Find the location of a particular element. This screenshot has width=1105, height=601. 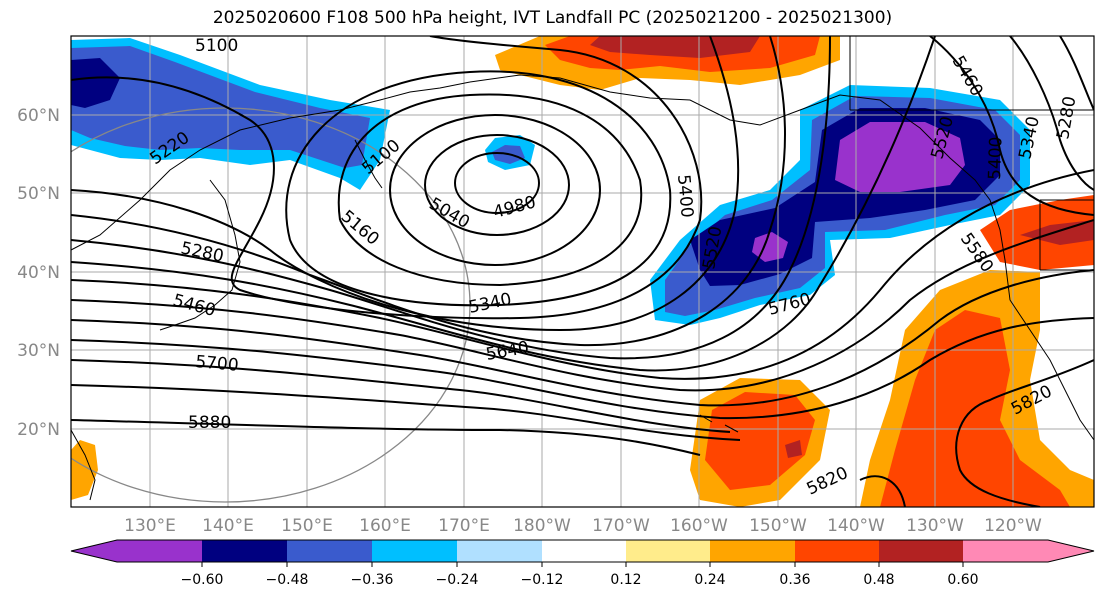

lat-label: 40°N is located at coordinates (38, 273).